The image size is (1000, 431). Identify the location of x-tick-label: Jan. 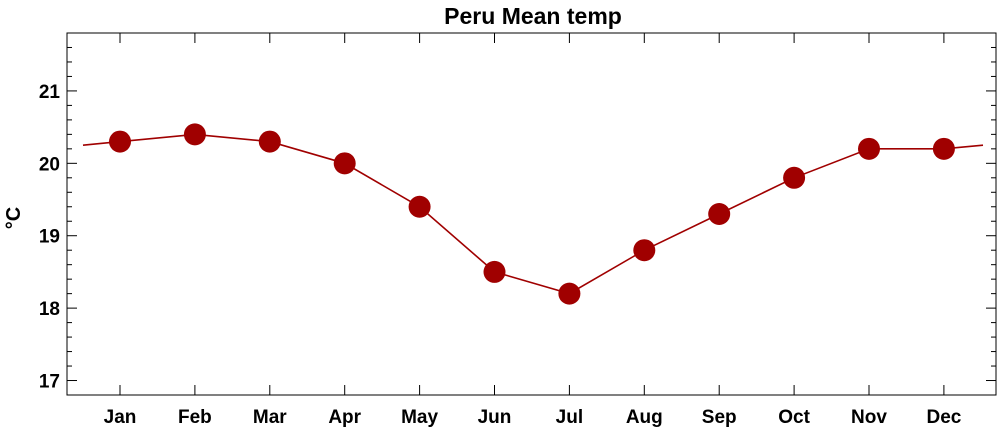
(120, 417).